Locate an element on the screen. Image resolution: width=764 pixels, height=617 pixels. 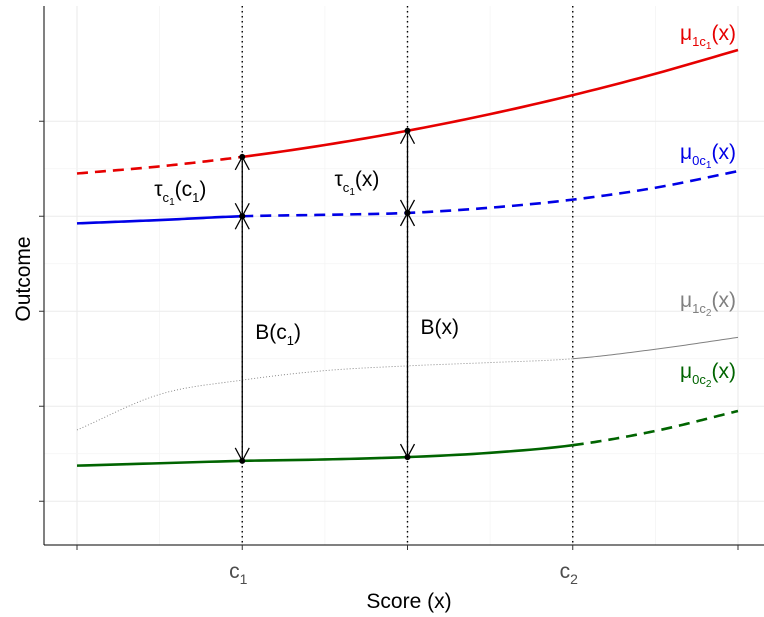
annotation-label: τc1(x) is located at coordinates (357, 183).